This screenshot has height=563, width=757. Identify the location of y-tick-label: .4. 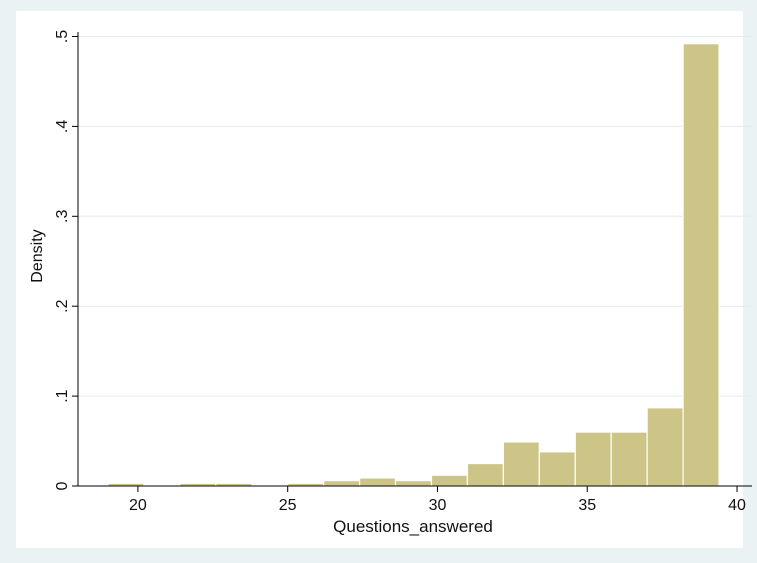
(62, 126).